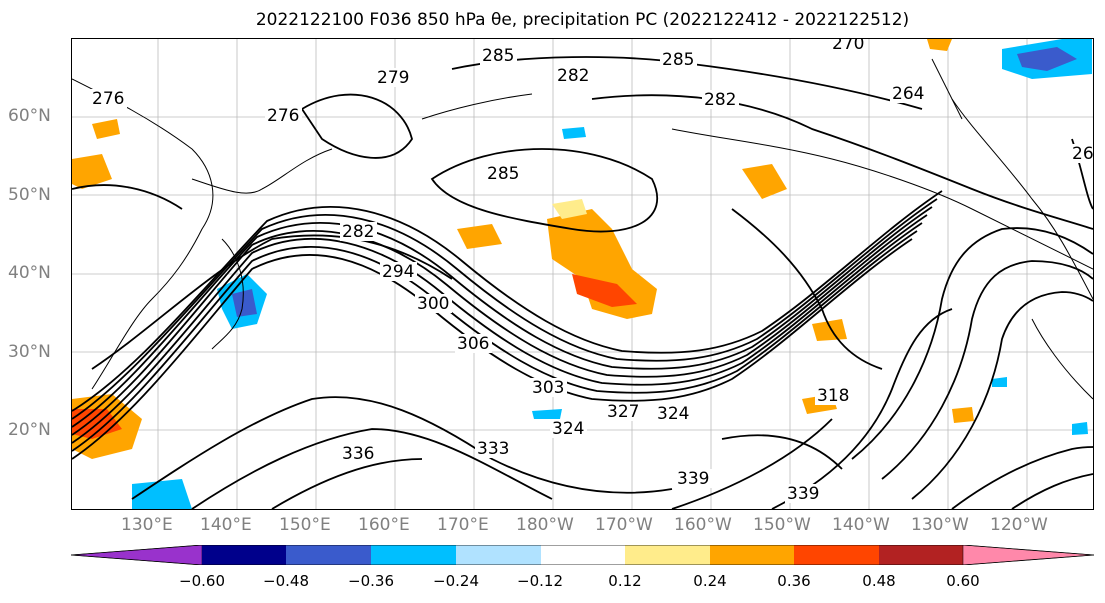 The height and width of the screenshot is (603, 1105). Describe the element at coordinates (473, 344) in the screenshot. I see `contour-label: 306` at that location.